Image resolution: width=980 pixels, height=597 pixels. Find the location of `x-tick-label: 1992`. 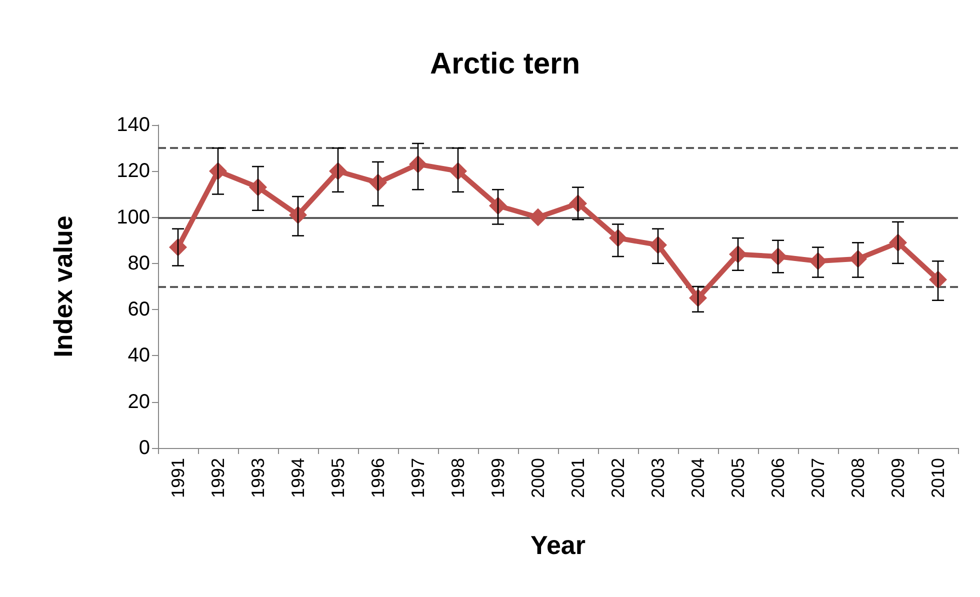

x-tick-label: 1992 is located at coordinates (218, 478).